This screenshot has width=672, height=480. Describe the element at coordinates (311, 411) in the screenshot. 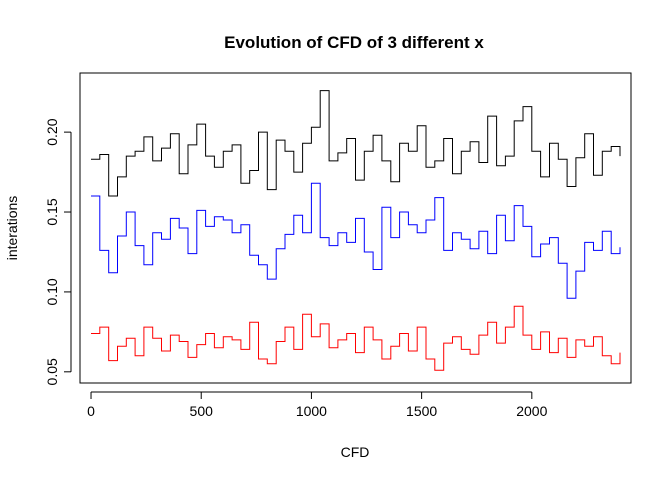

I see `x-tick-label: 1000` at that location.